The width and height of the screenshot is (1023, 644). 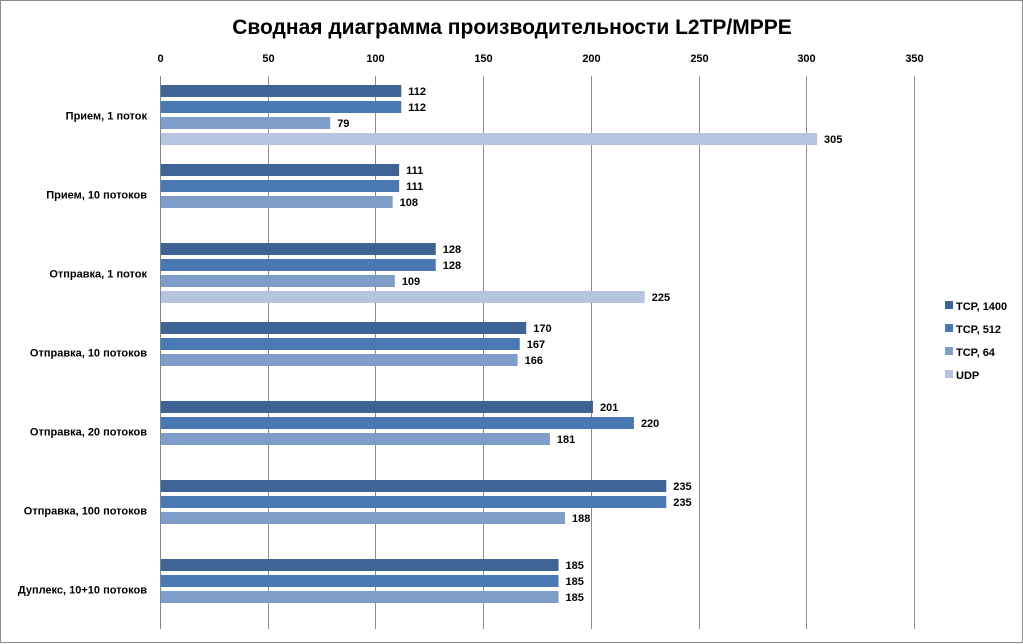 I want to click on legend-label: TCP, 512, so click(x=978, y=330).